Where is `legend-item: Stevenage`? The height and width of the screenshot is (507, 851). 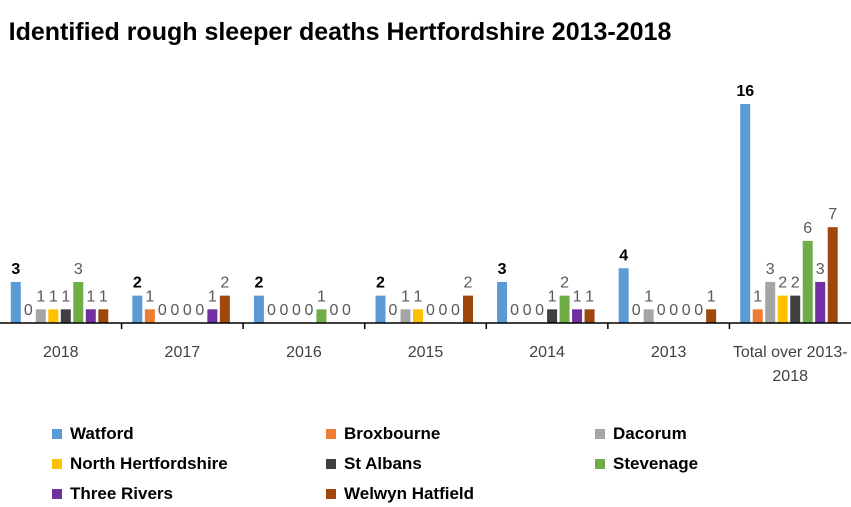 legend-item: Stevenage is located at coordinates (646, 464).